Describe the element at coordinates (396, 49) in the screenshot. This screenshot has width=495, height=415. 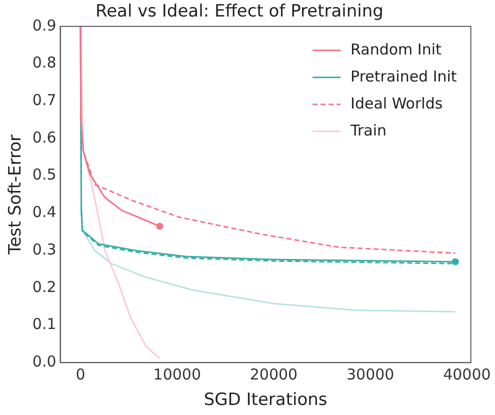
I see `legend-label: Random Init` at that location.